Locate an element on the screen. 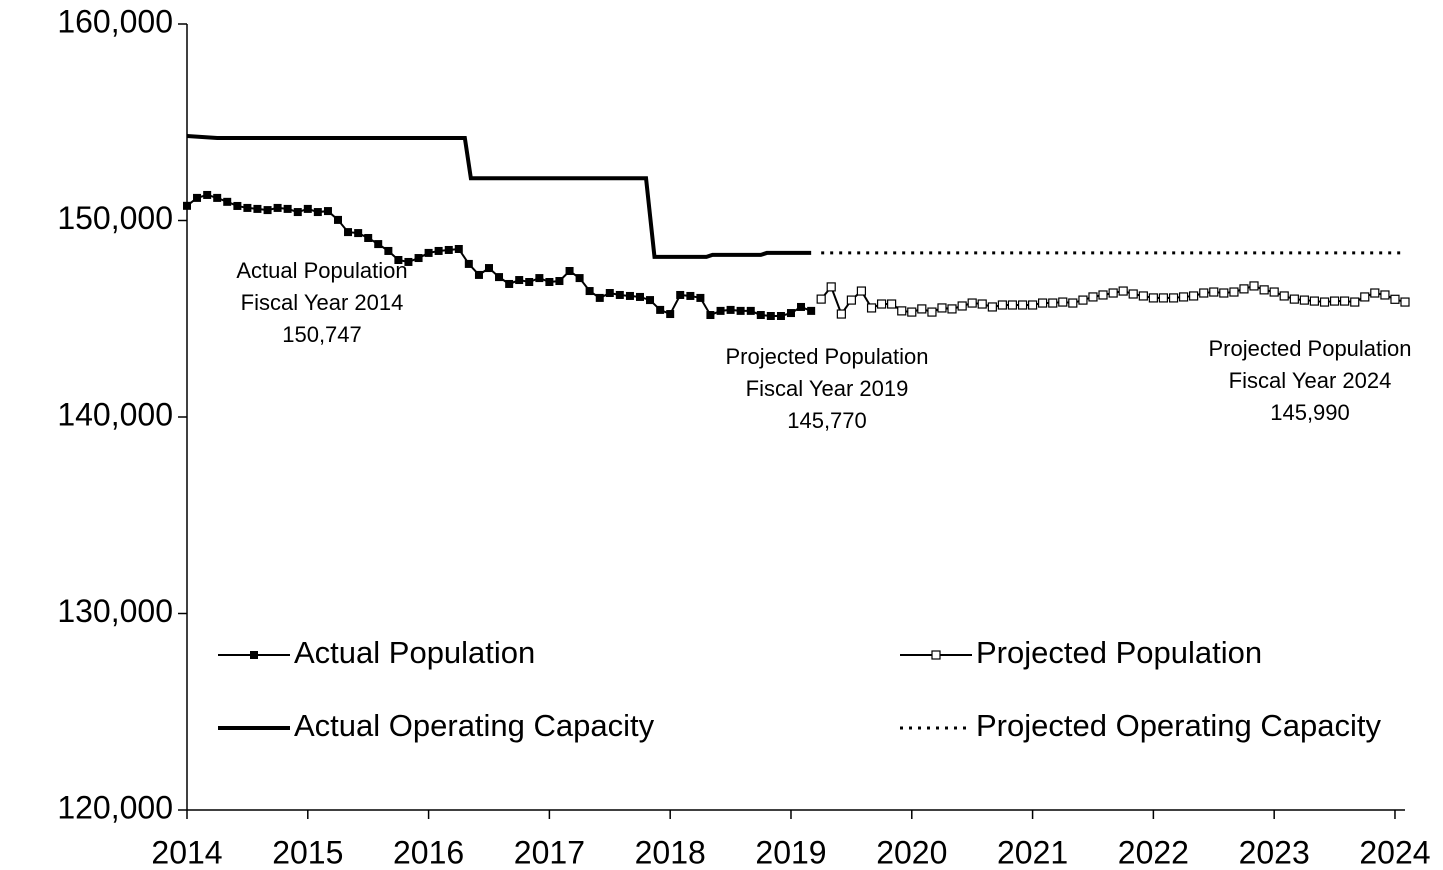 The width and height of the screenshot is (1443, 870). annotation: Fiscal Year 2024 is located at coordinates (1310, 380).